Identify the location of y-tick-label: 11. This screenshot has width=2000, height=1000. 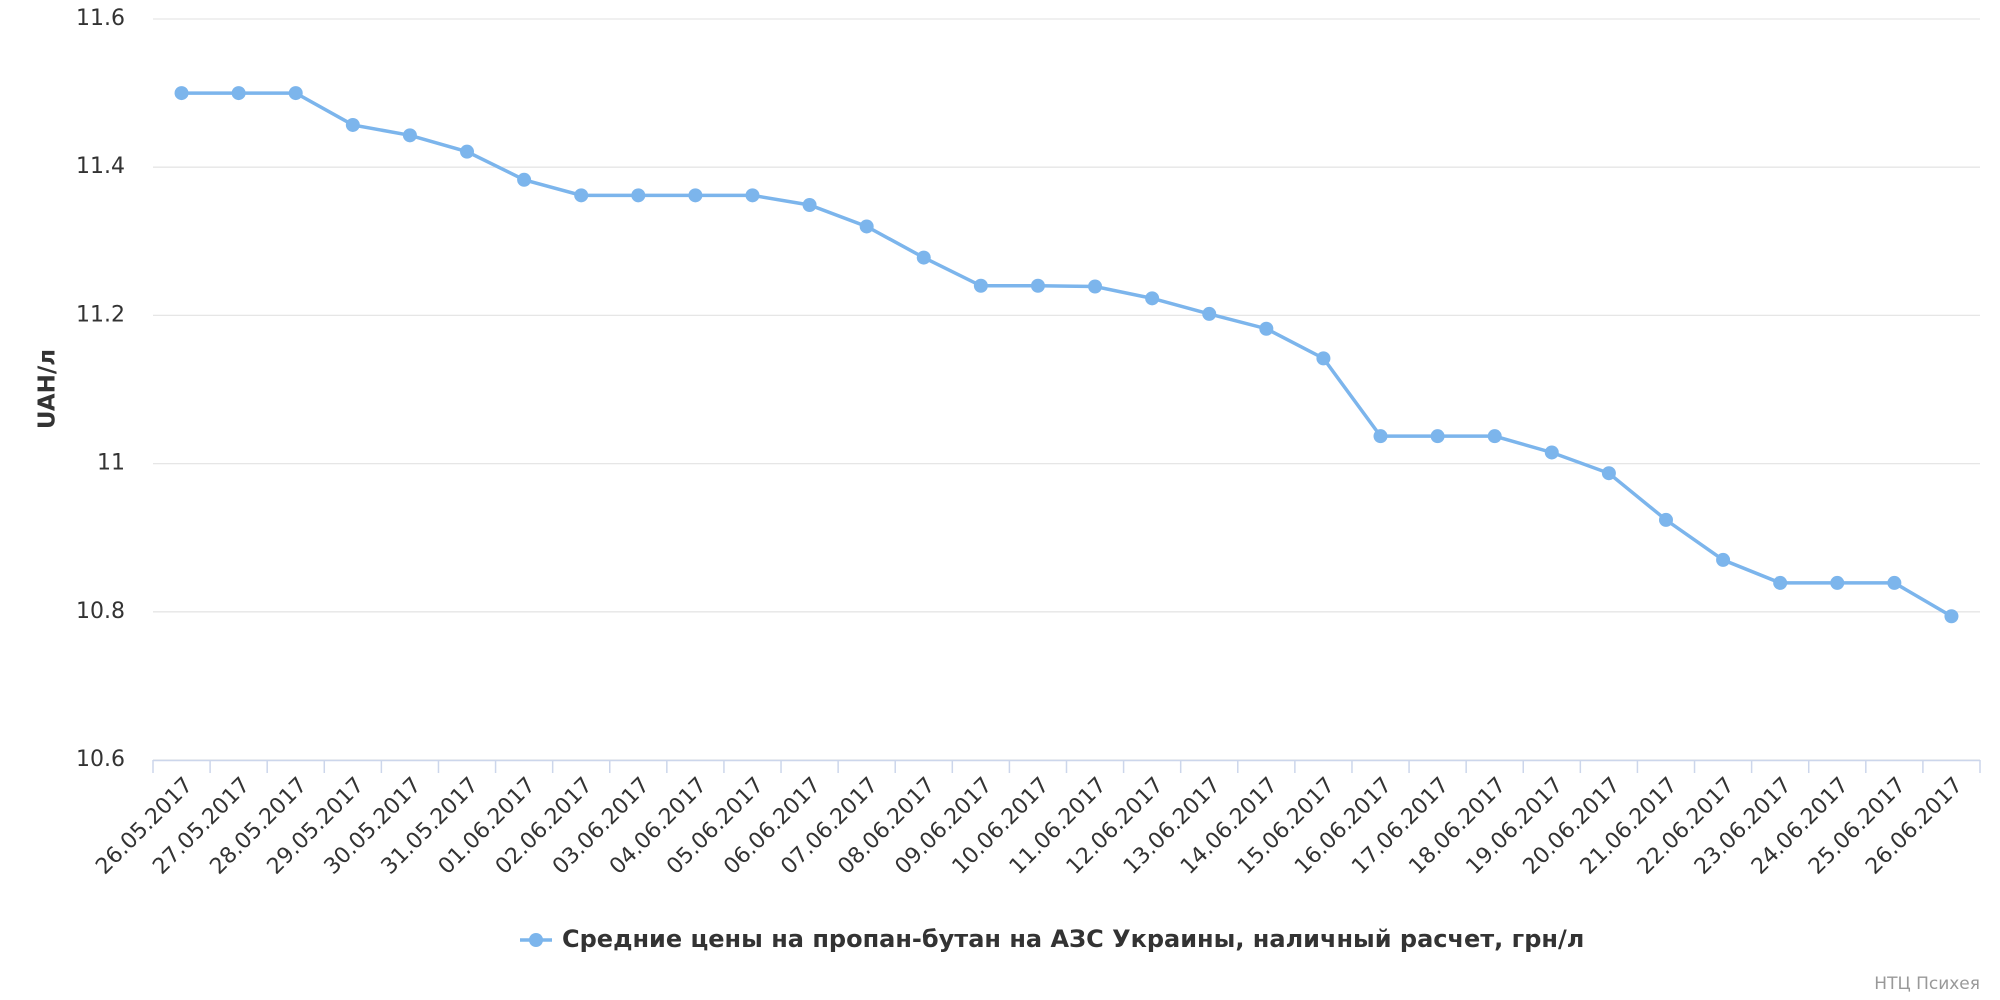
(111, 463).